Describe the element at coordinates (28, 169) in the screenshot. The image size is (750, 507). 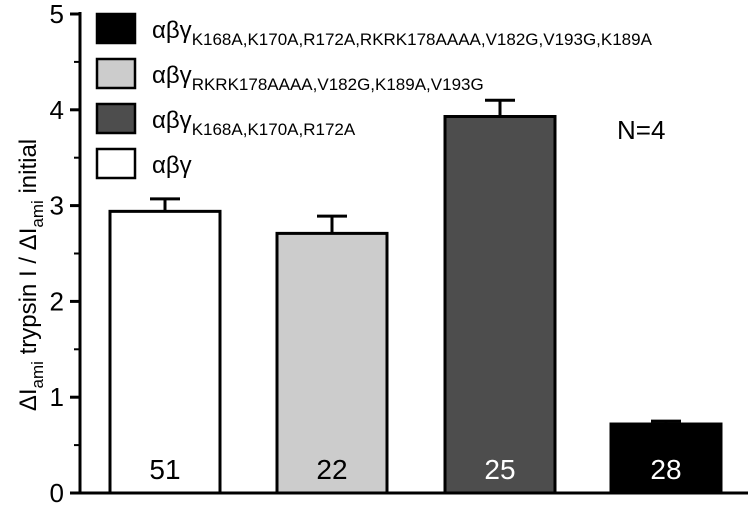
I see `y-title-text: initial` at that location.